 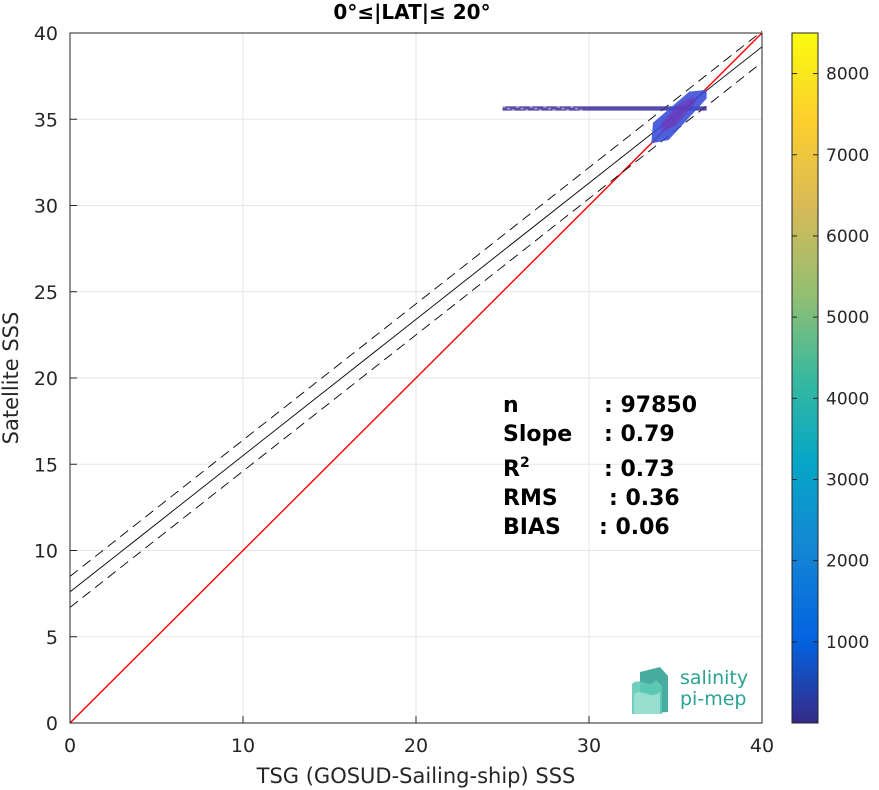 I want to click on y-tick-label: 35, so click(x=46, y=120).